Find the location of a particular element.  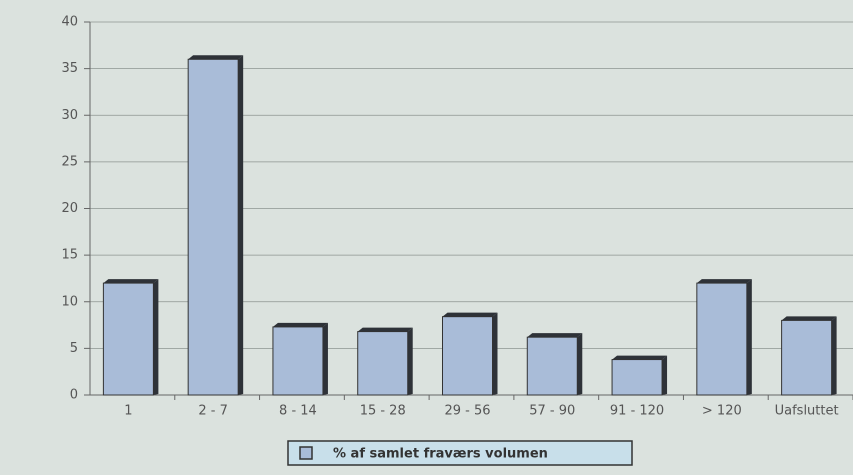

legend: % af samlet fraværs volumen is located at coordinates (460, 453).